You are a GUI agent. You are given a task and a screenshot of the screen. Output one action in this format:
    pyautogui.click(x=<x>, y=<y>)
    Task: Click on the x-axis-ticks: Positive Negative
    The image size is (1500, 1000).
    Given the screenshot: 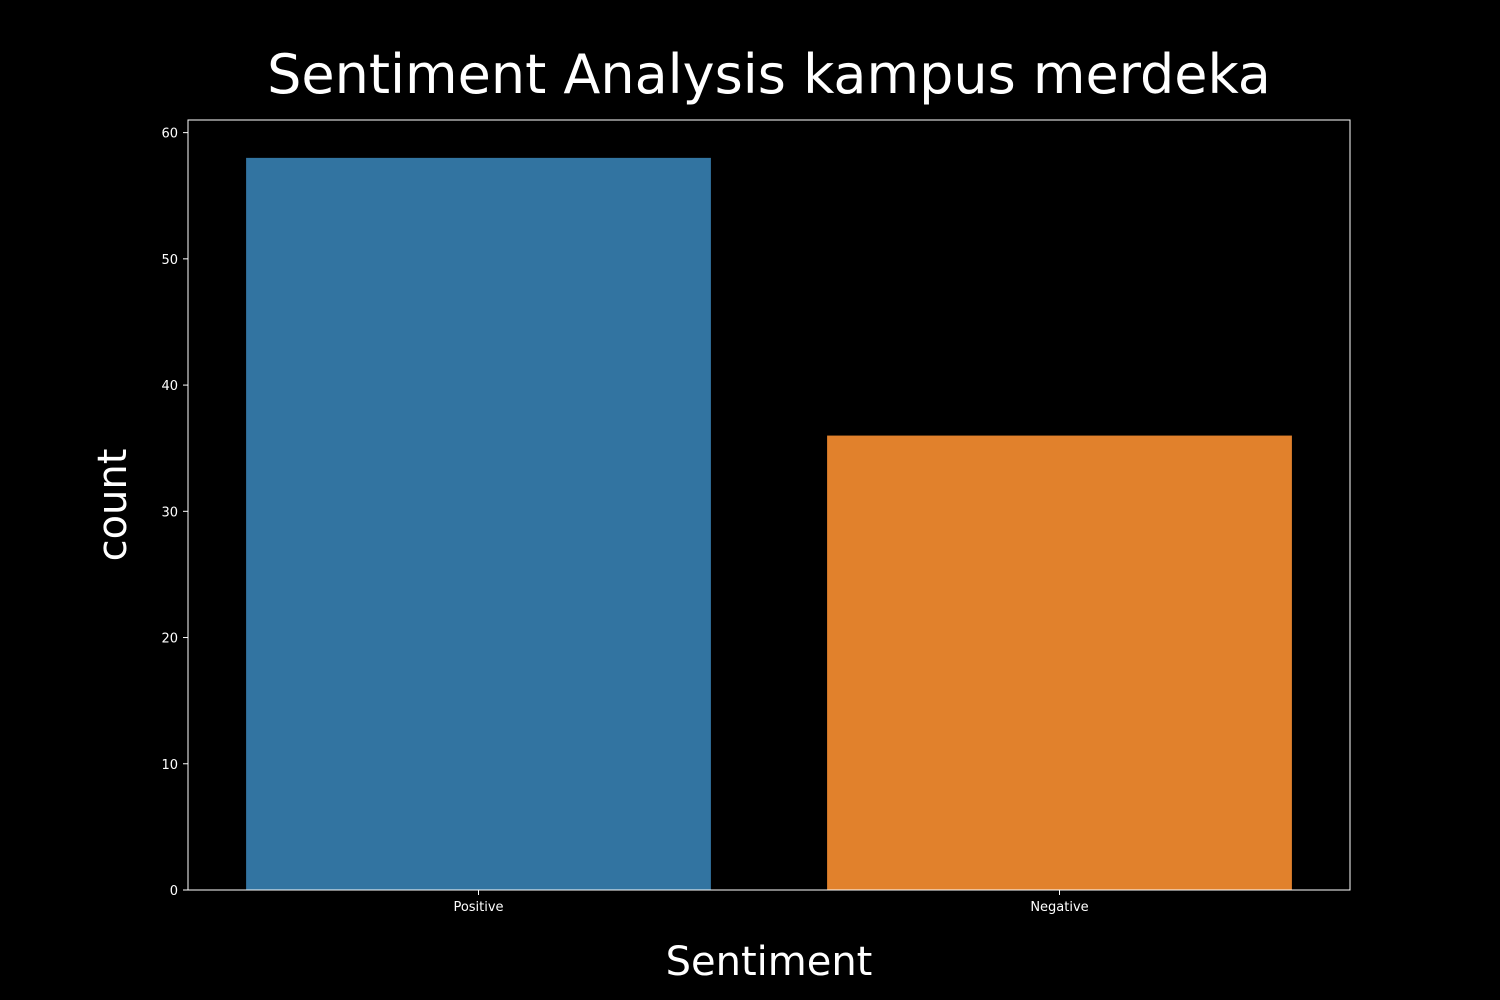 What is the action you would take?
    pyautogui.click(x=771, y=902)
    